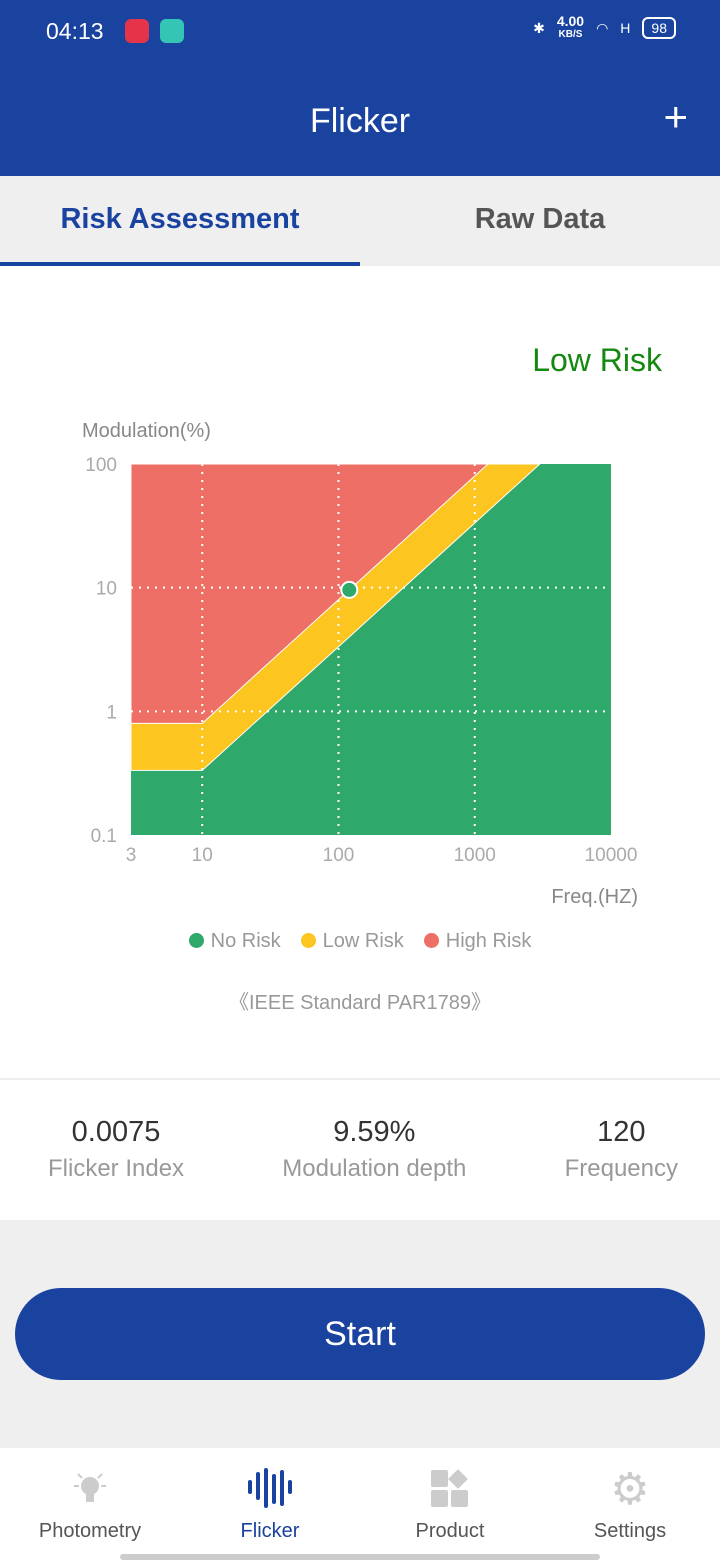 Image resolution: width=720 pixels, height=1560 pixels. I want to click on x-axis-label: Freq.(HZ), so click(594, 897).